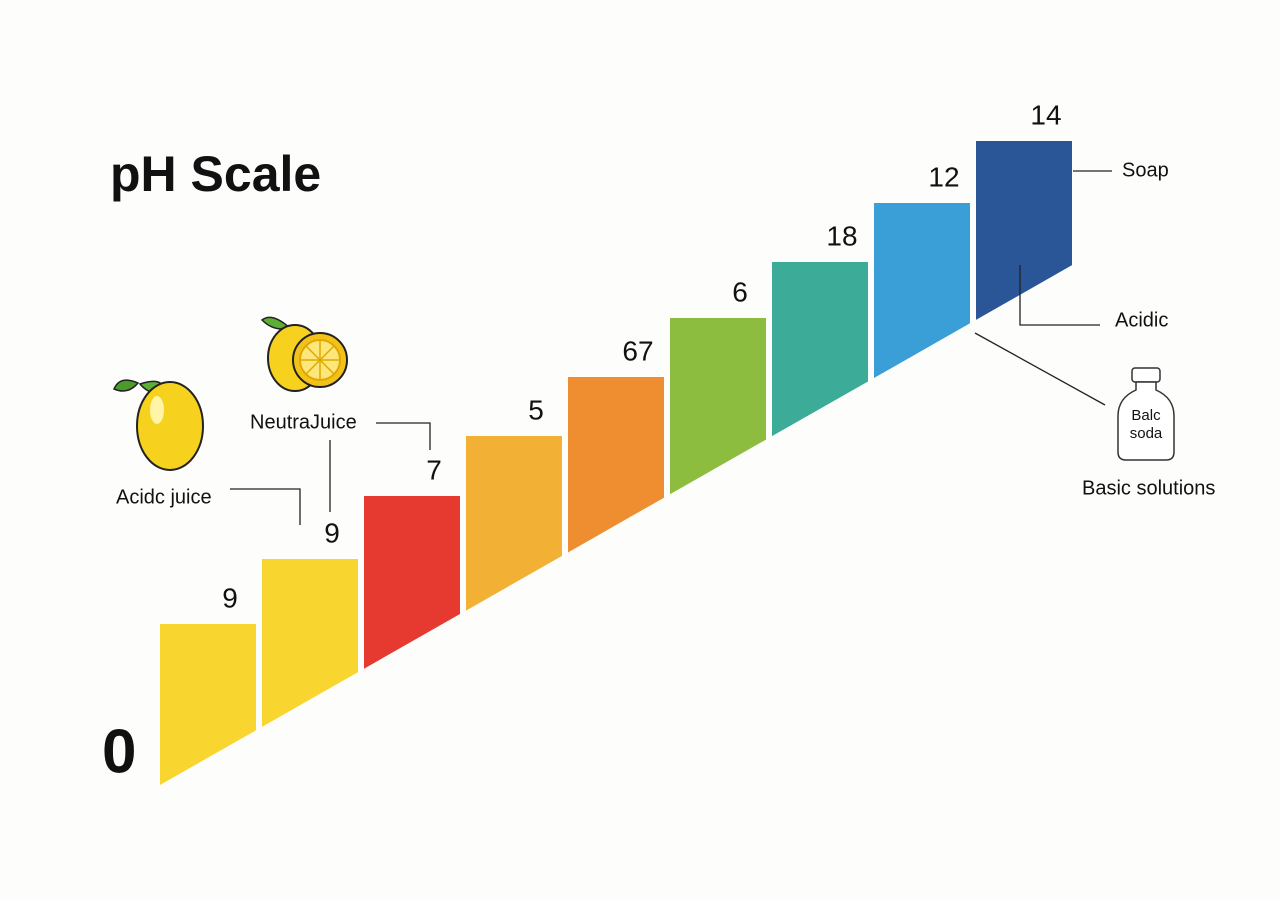 The image size is (1280, 901). I want to click on step-label: 14, so click(1045, 114).